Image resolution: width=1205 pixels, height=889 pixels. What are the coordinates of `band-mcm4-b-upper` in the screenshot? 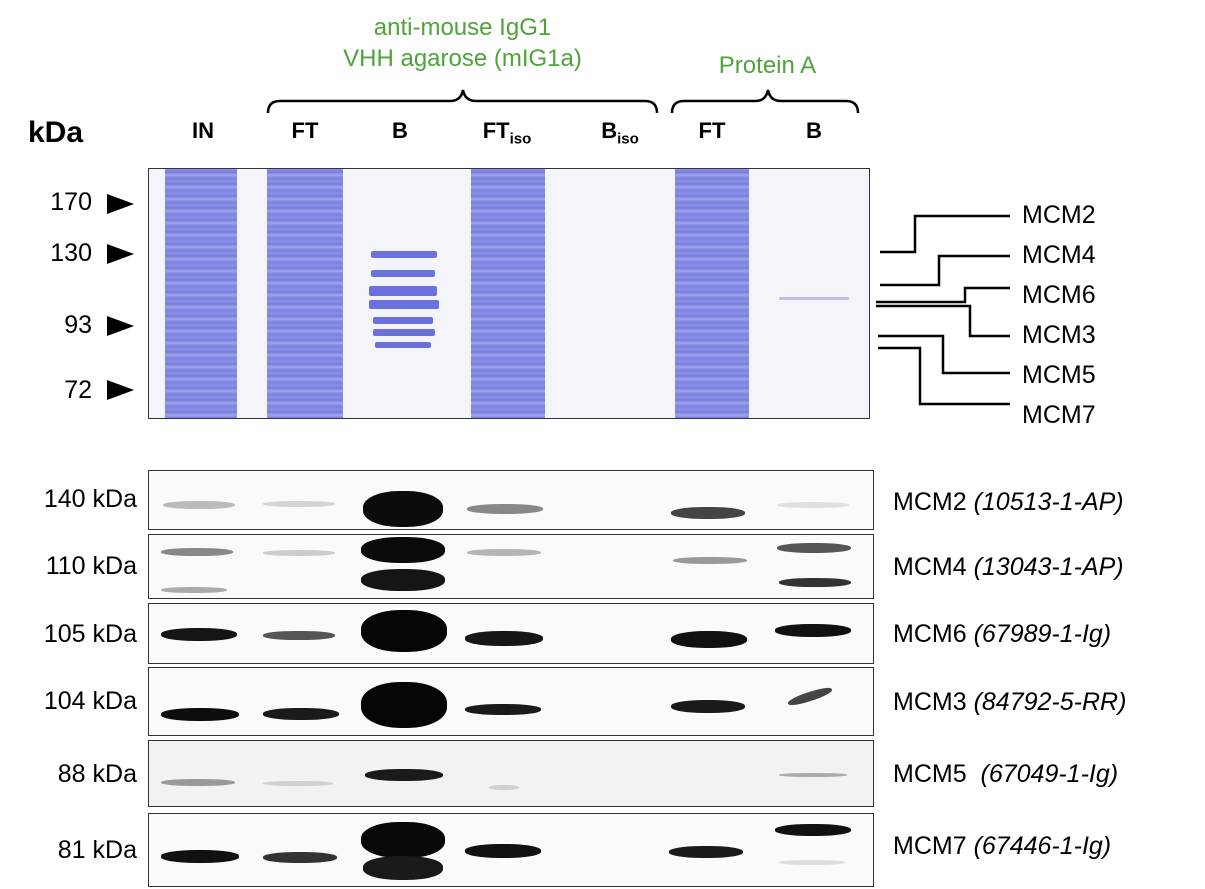 It's located at (403, 550).